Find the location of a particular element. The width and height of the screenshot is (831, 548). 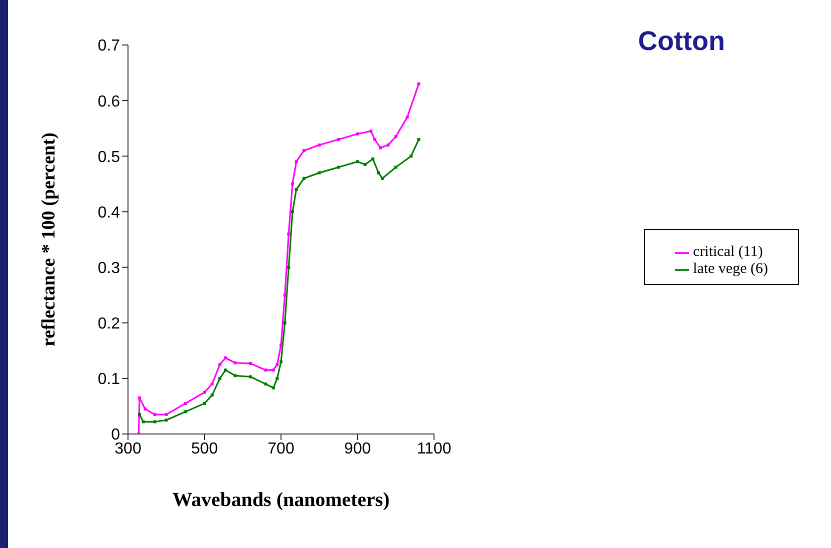

y-tick-label: 0.1 is located at coordinates (109, 379).